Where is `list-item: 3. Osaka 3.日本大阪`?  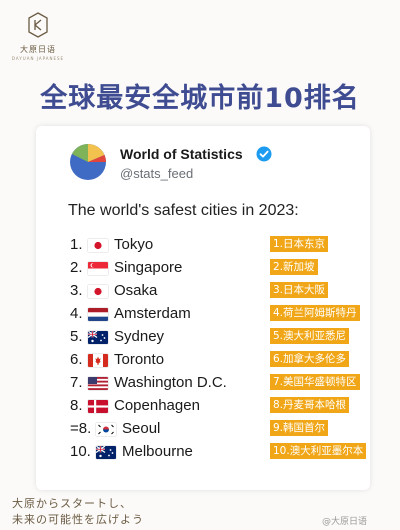 list-item: 3. Osaka 3.日本大阪 is located at coordinates (220, 292).